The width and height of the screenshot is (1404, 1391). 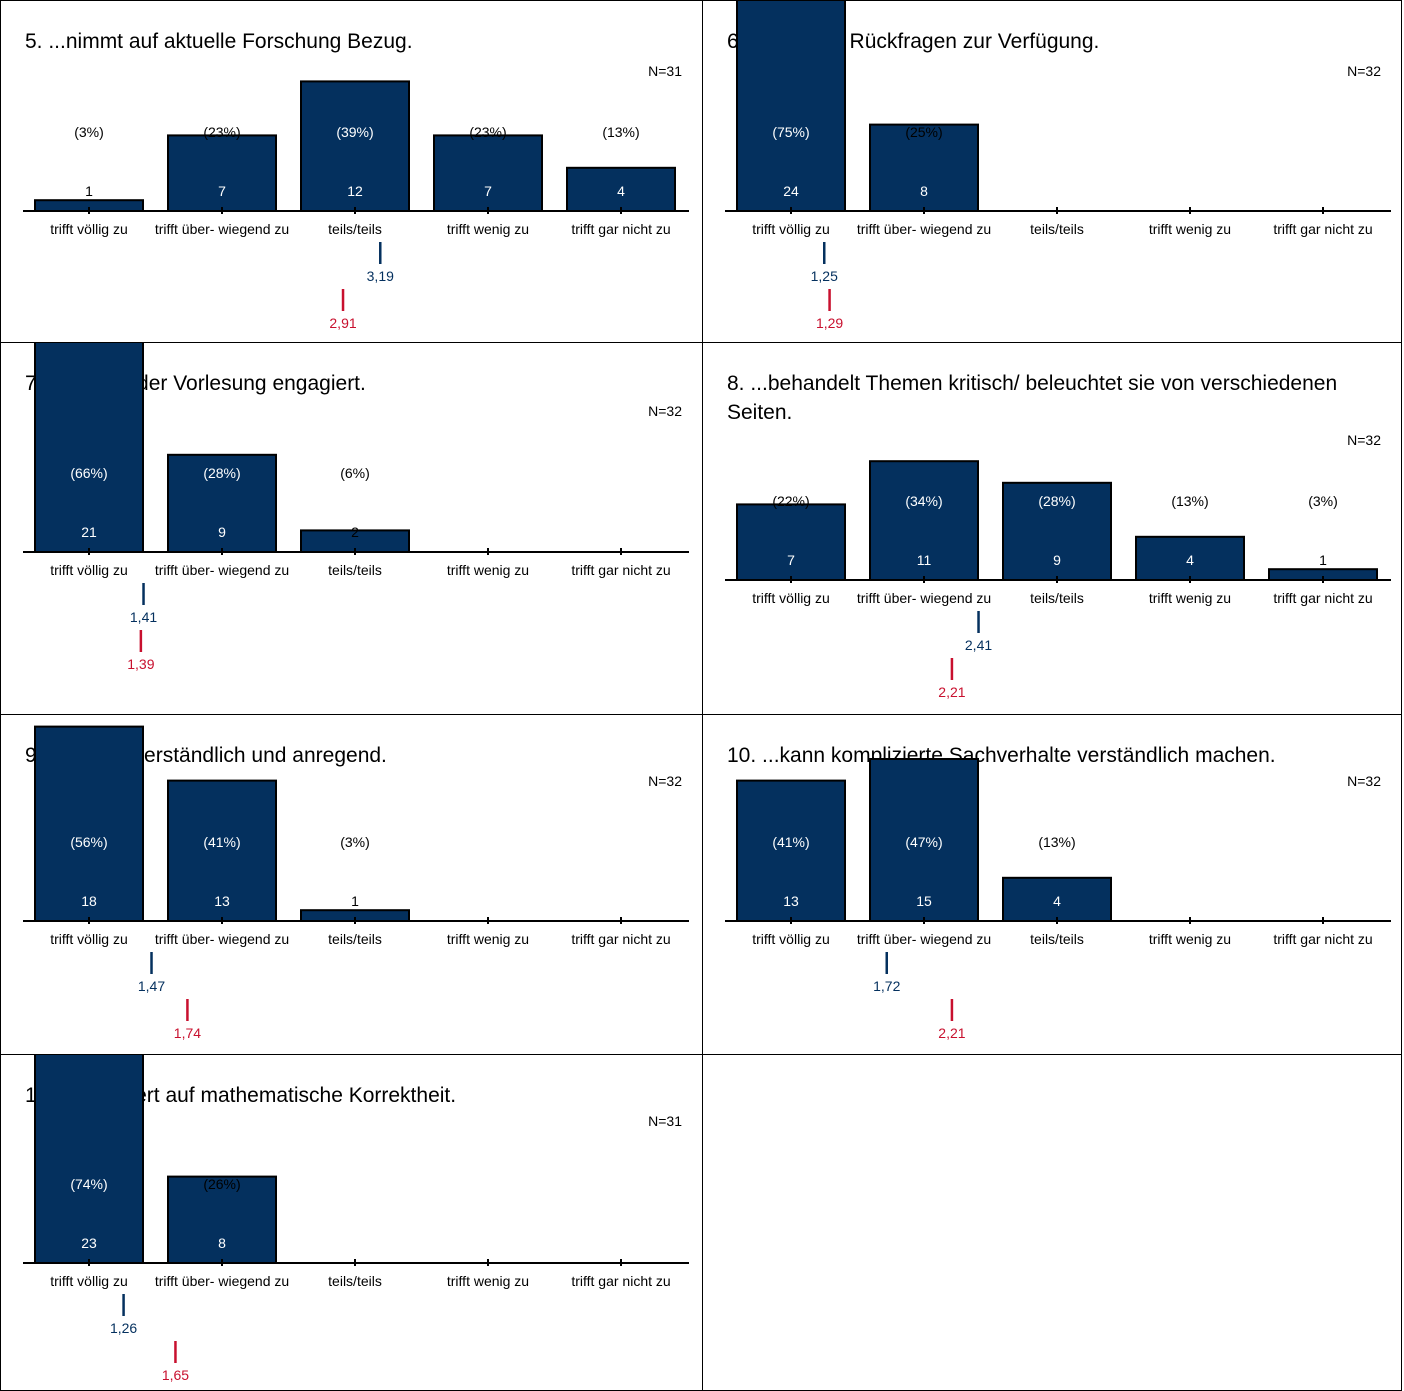 I want to click on mean-marker-current-label: 1,72, so click(x=886, y=986).